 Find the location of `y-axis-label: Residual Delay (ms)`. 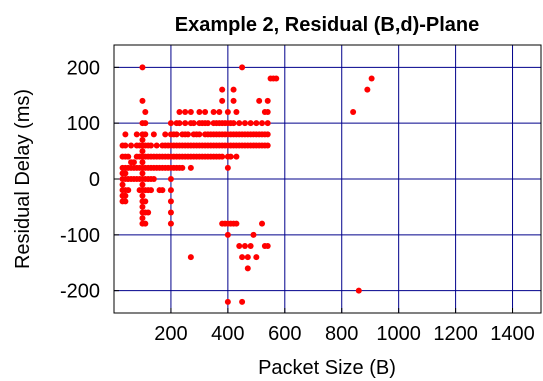

y-axis-label: Residual Delay (ms) is located at coordinates (23, 179).